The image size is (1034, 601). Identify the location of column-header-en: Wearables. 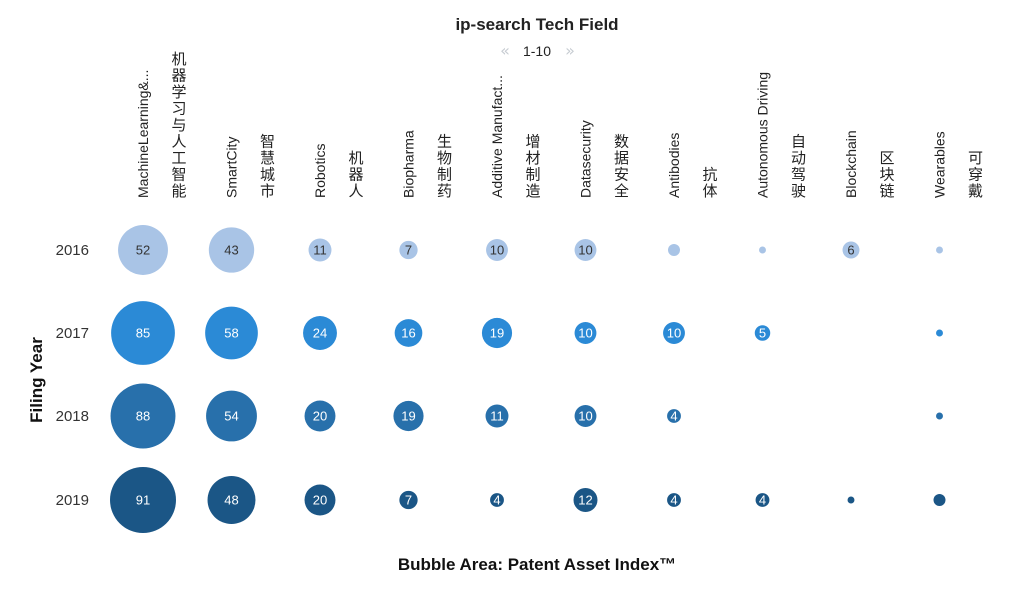
(940, 164).